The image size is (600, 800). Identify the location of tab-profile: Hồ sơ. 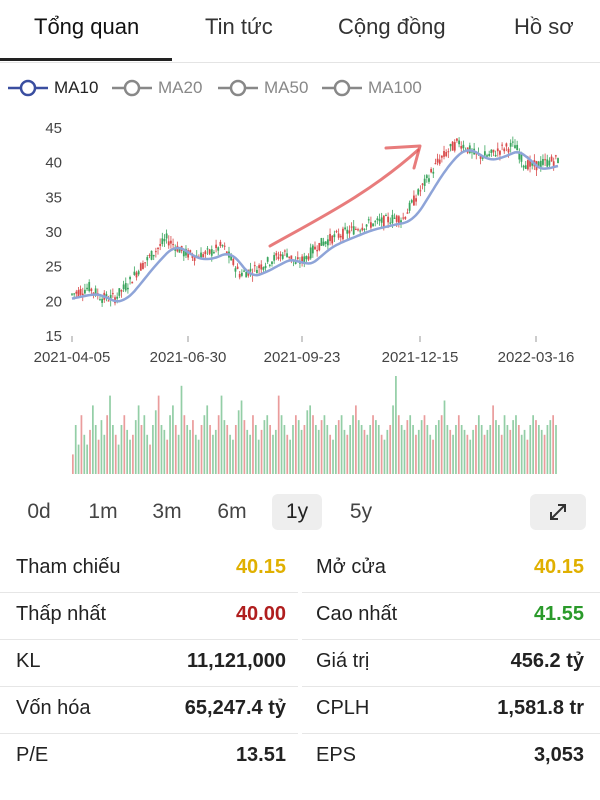
(544, 26).